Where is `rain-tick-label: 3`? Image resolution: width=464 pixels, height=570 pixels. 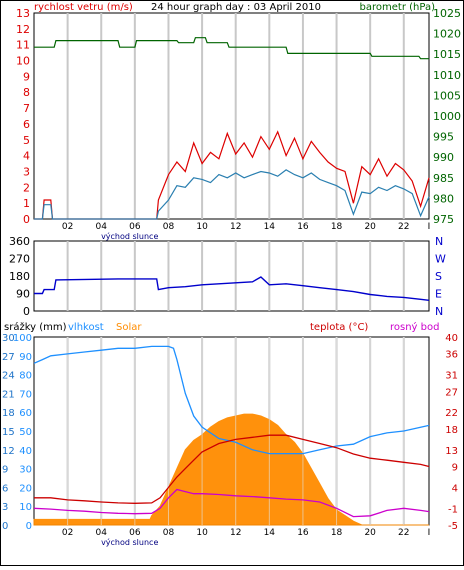 rain-tick-label: 3 is located at coordinates (5, 507).